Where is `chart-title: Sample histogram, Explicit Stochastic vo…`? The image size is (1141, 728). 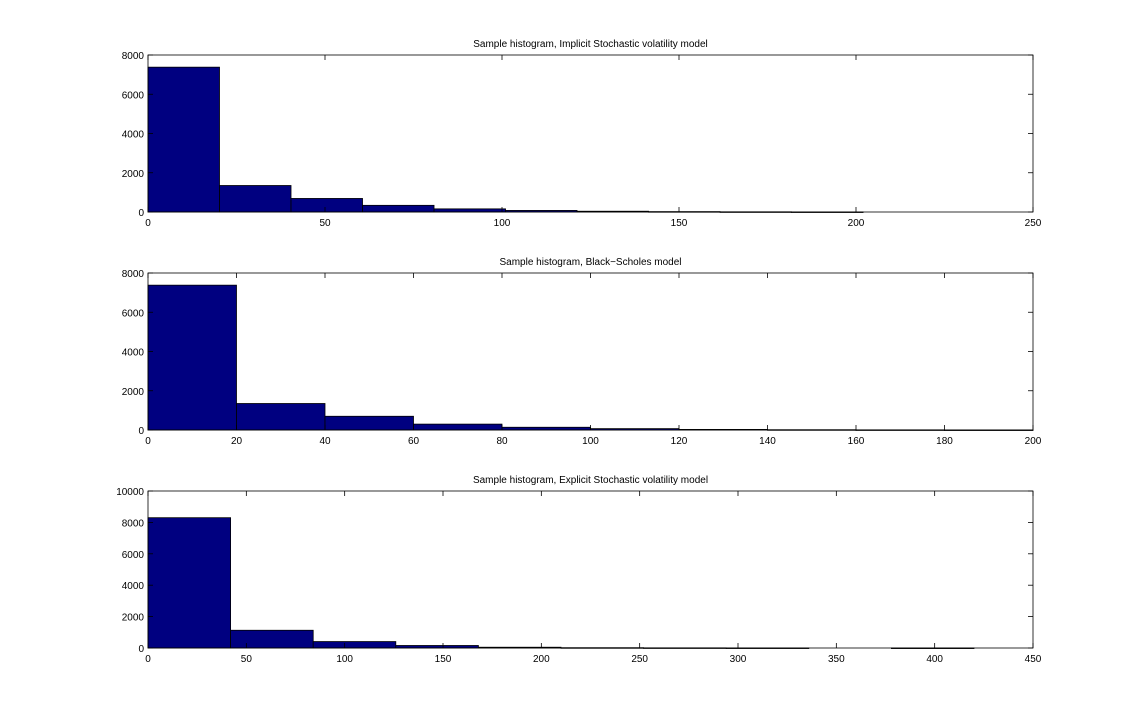 chart-title: Sample histogram, Explicit Stochastic vo… is located at coordinates (590, 480).